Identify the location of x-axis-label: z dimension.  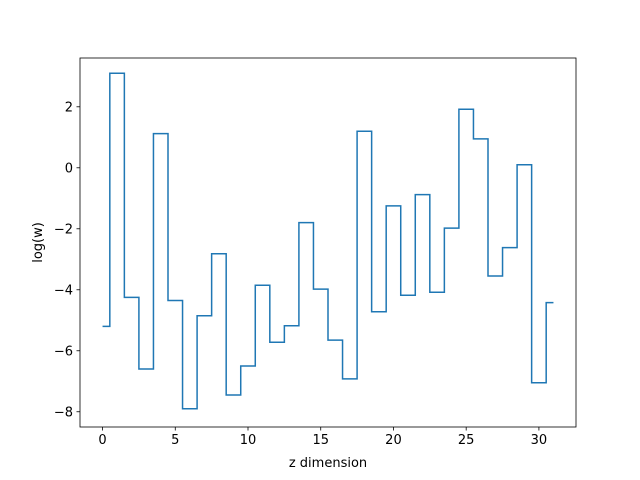
(328, 463).